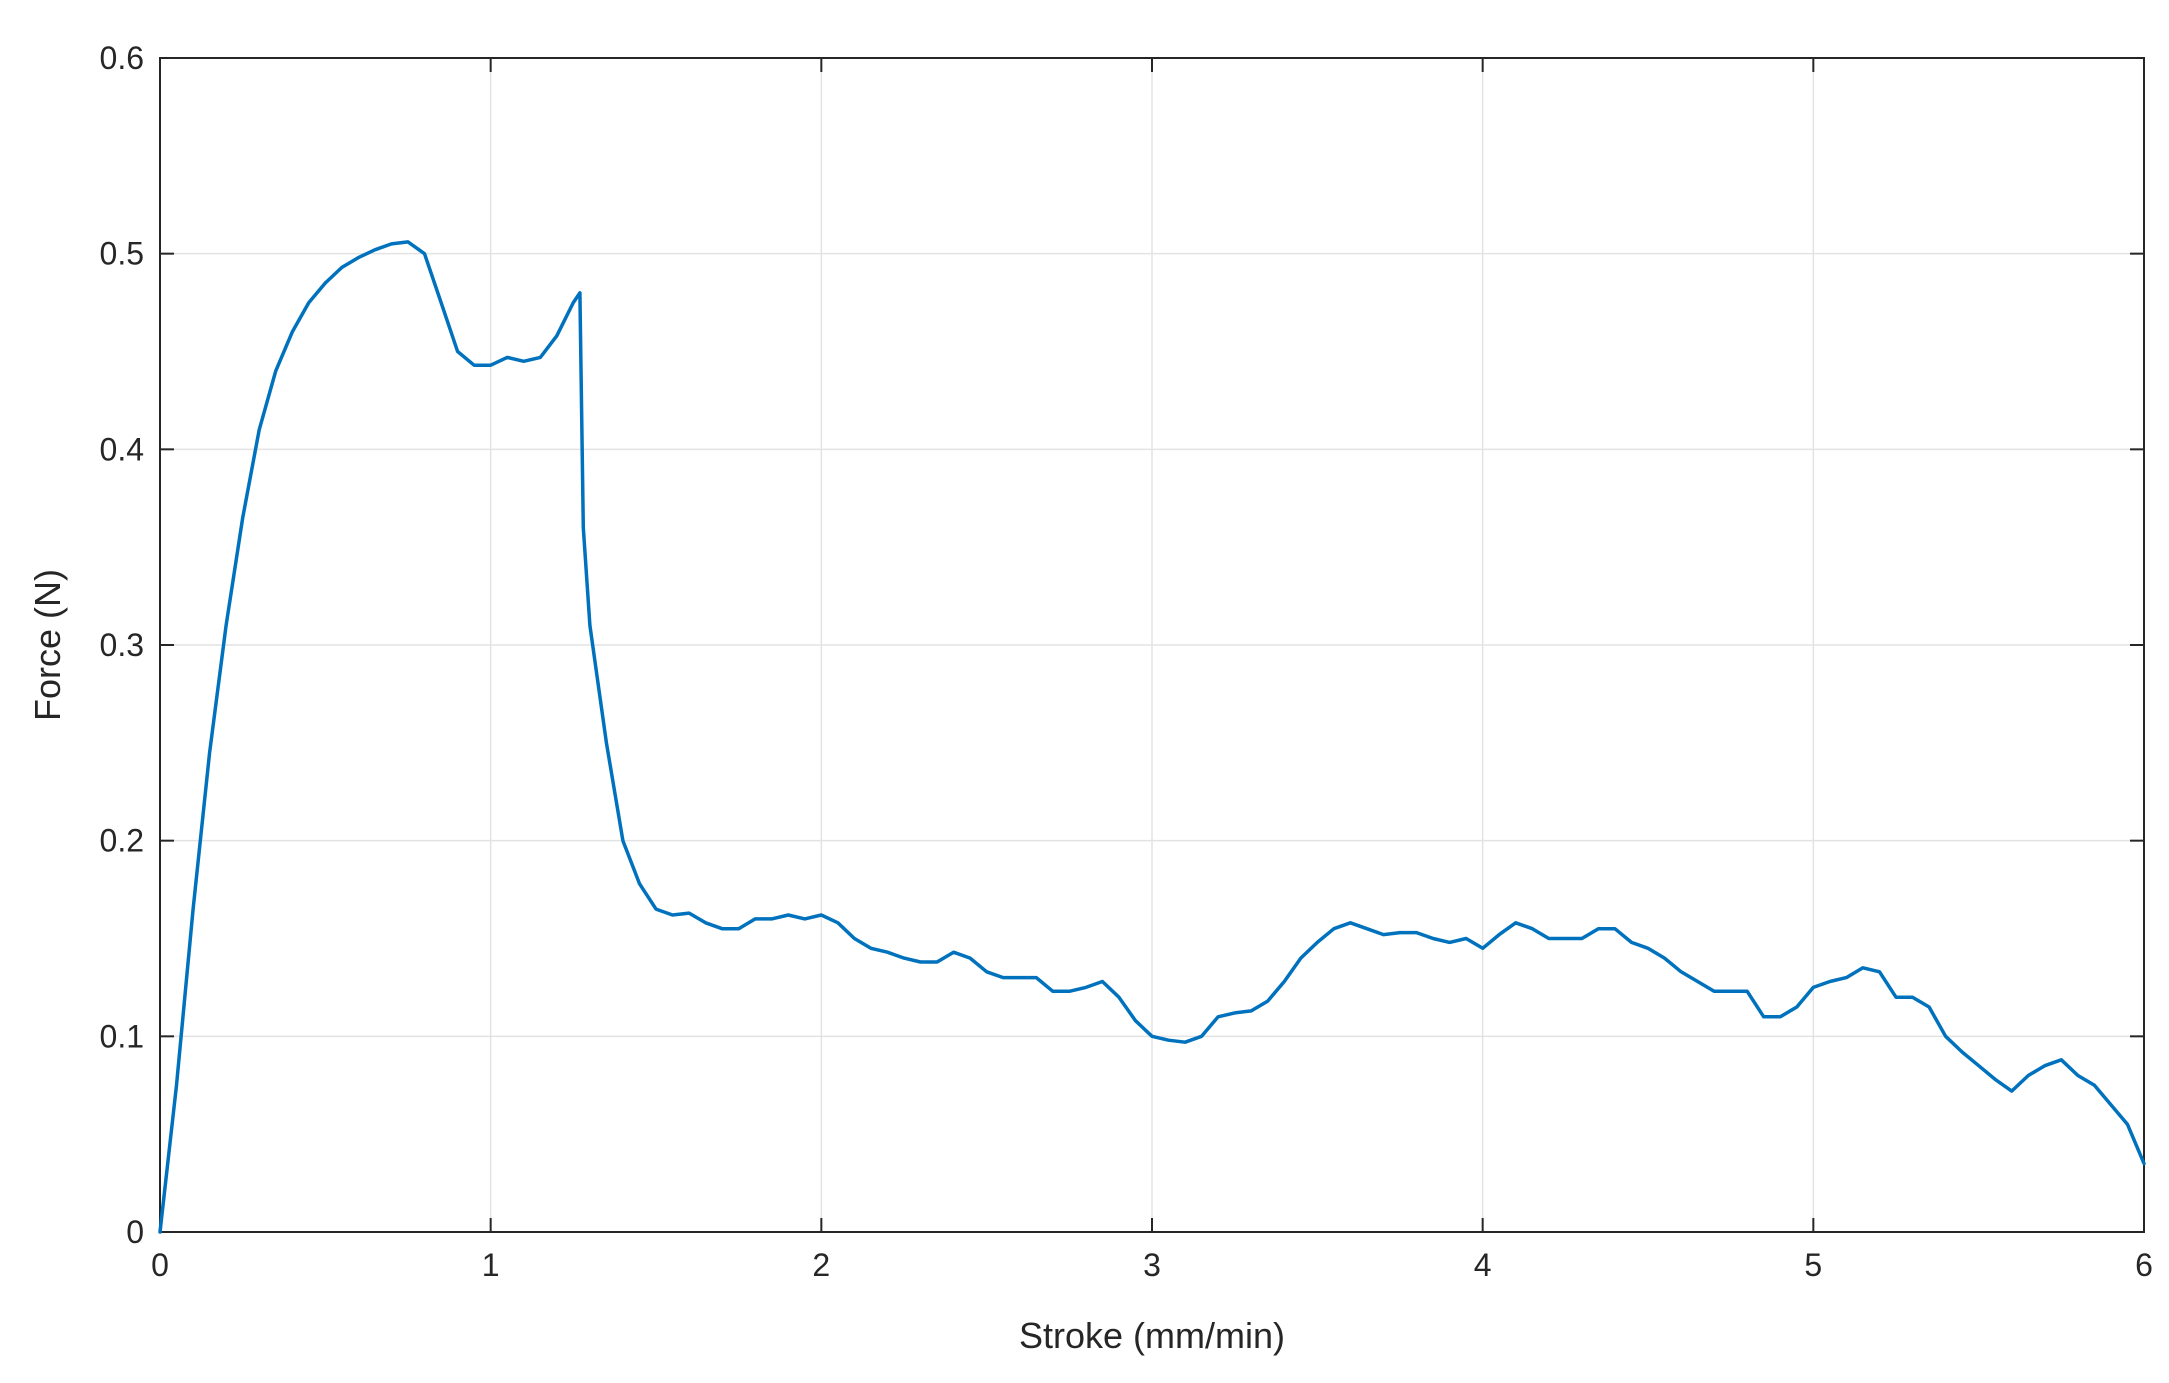  Describe the element at coordinates (2144, 1265) in the screenshot. I see `x-tick-label: 6` at that location.